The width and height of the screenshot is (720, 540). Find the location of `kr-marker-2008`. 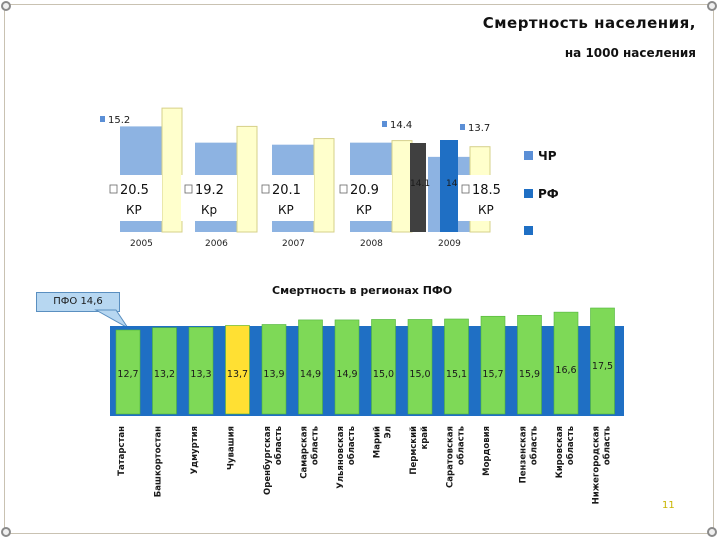

kr-marker-2008 is located at coordinates (343, 189).